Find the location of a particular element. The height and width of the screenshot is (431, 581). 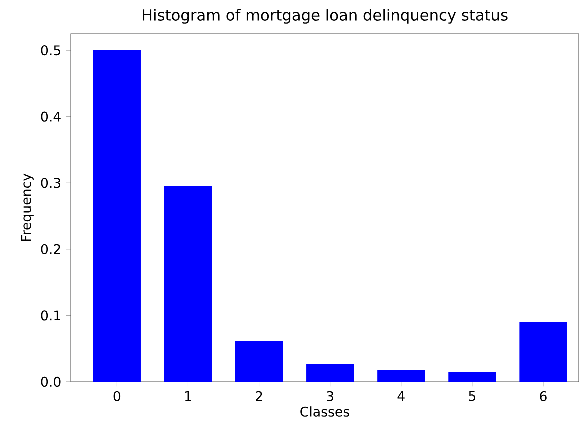

y-tick-label: 0.5 is located at coordinates (50, 51).